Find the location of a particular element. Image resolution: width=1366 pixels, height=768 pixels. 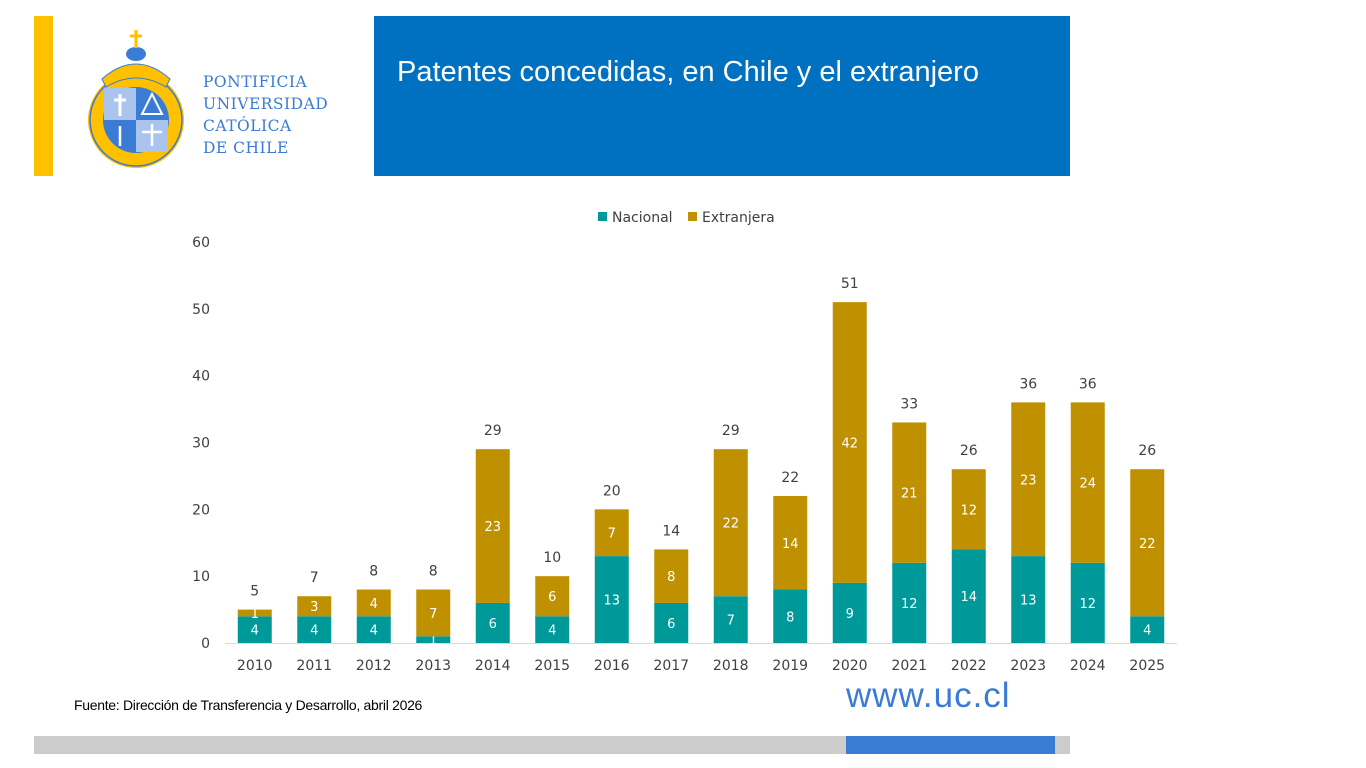

data-label: 42 is located at coordinates (849, 444).